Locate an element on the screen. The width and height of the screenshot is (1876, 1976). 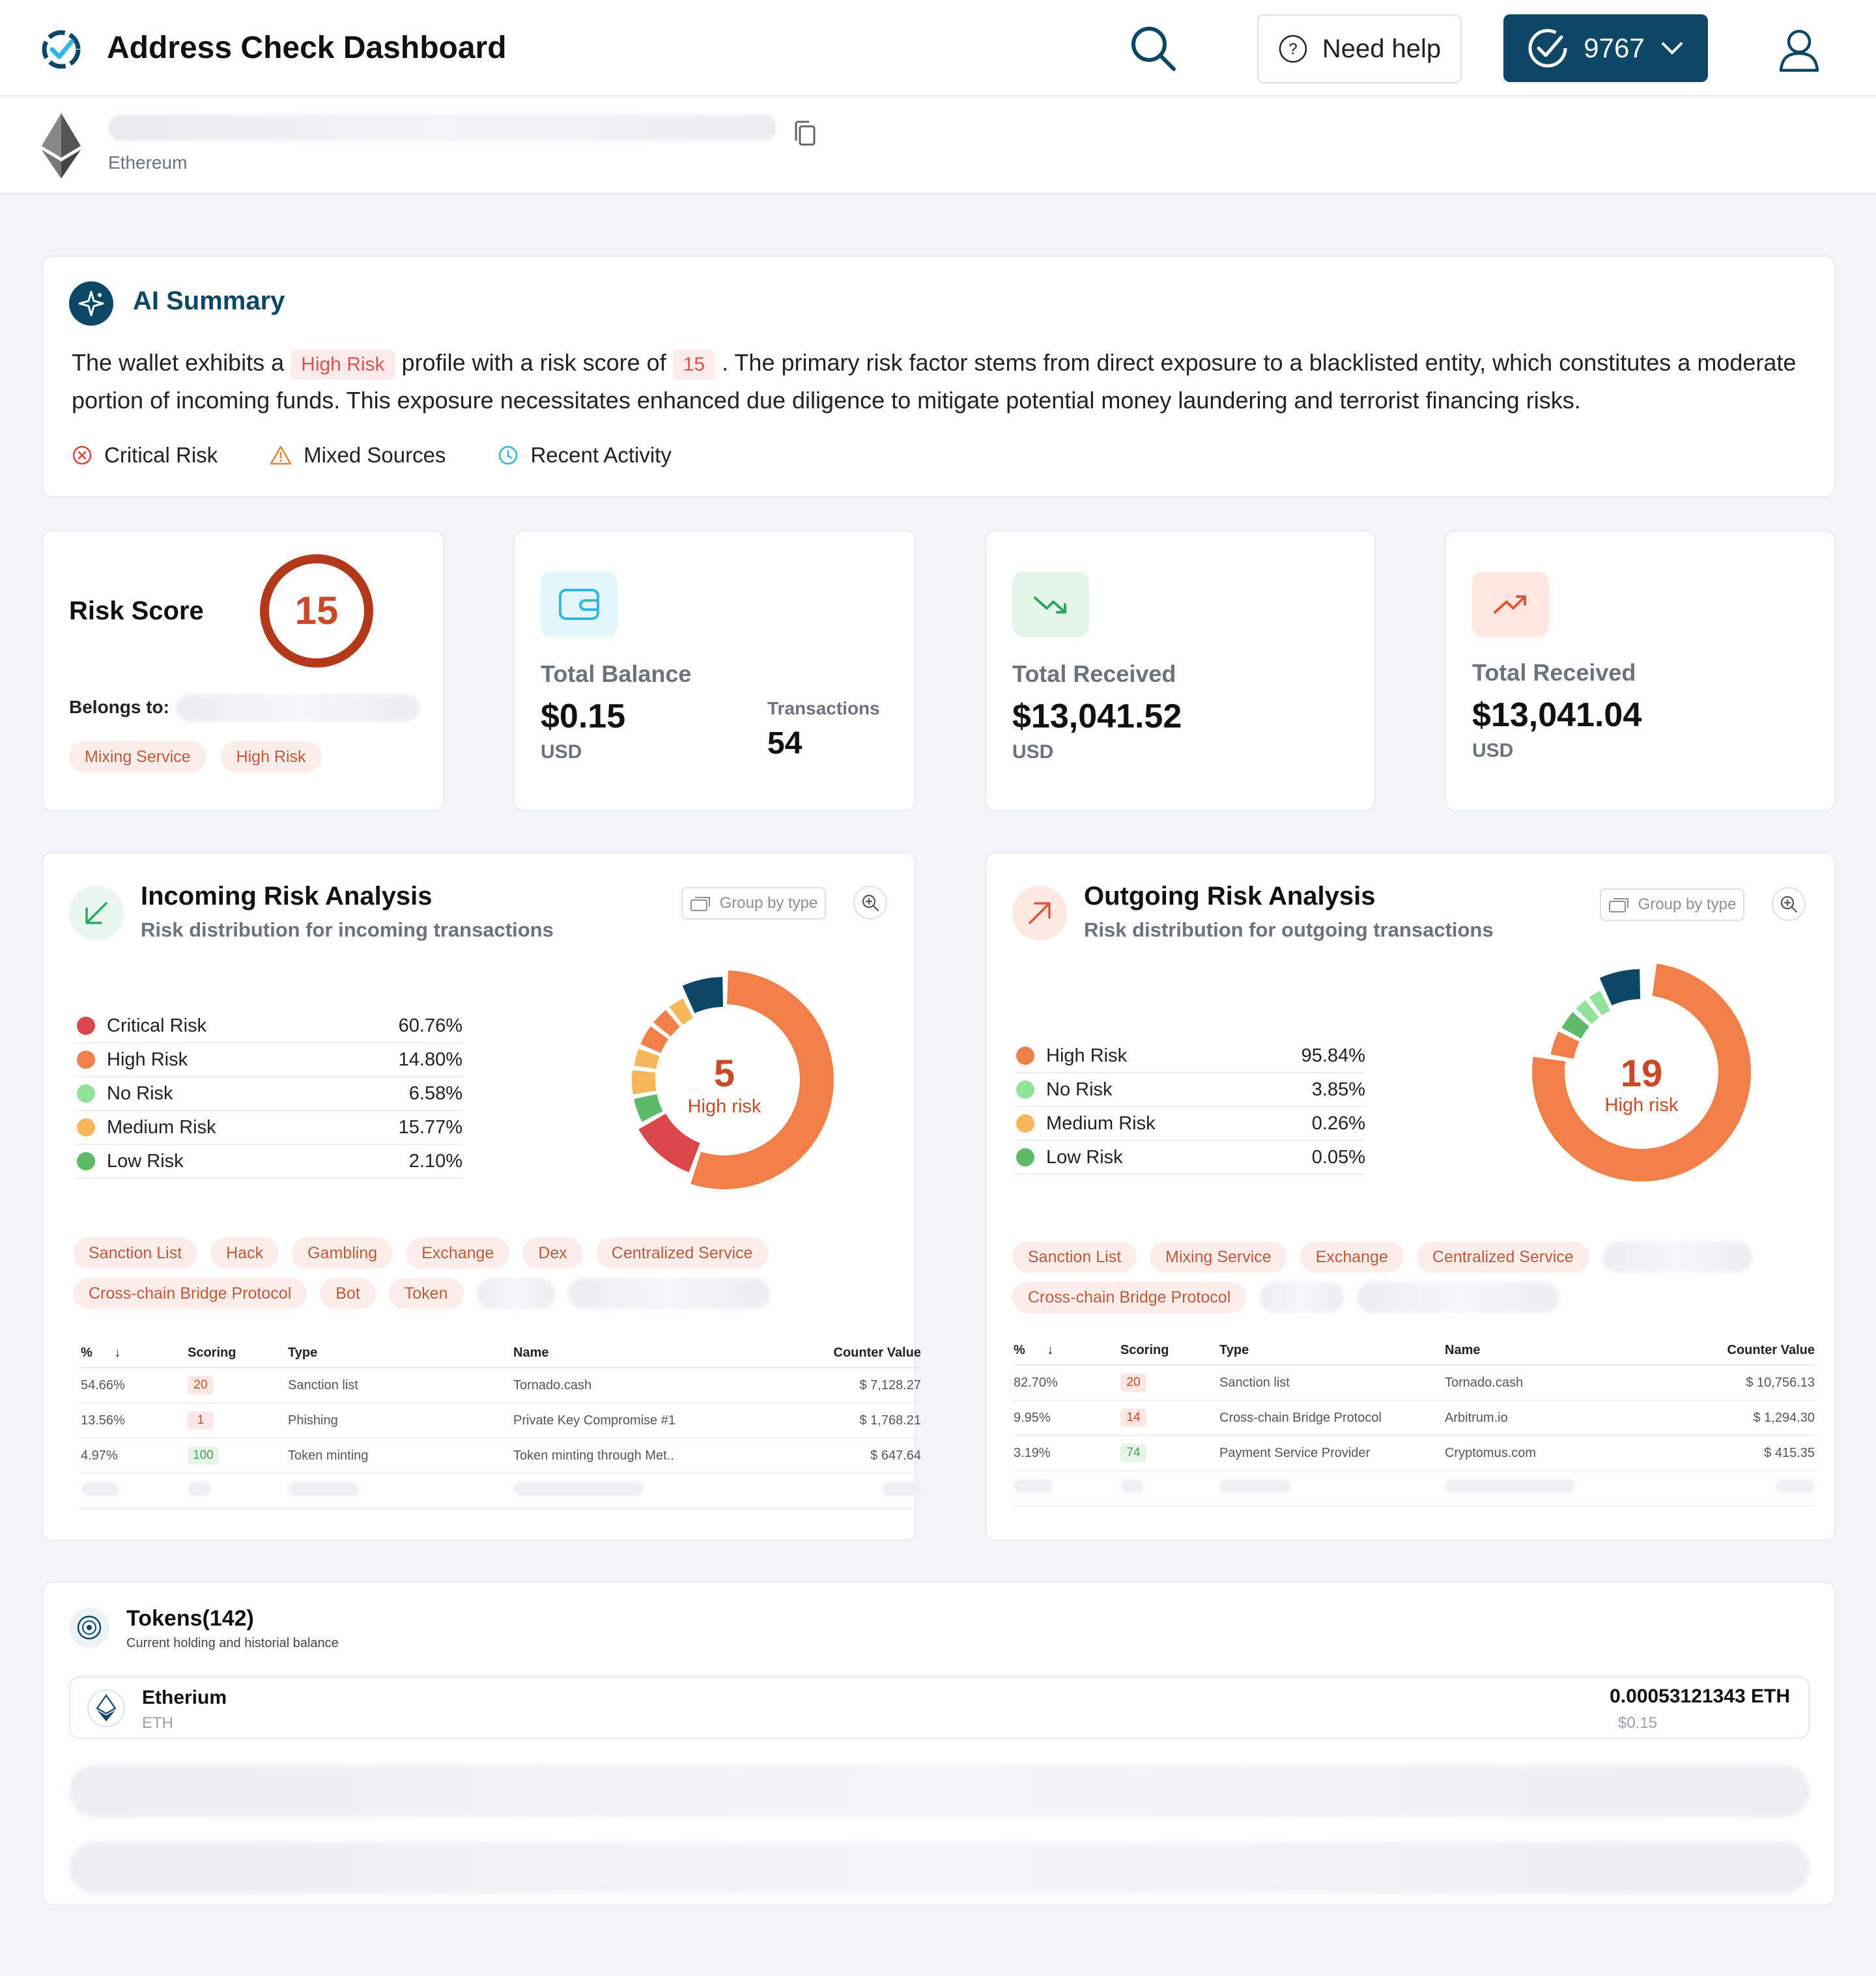
outgoing-title: Outgoing Risk Analysis is located at coordinates (1230, 896).